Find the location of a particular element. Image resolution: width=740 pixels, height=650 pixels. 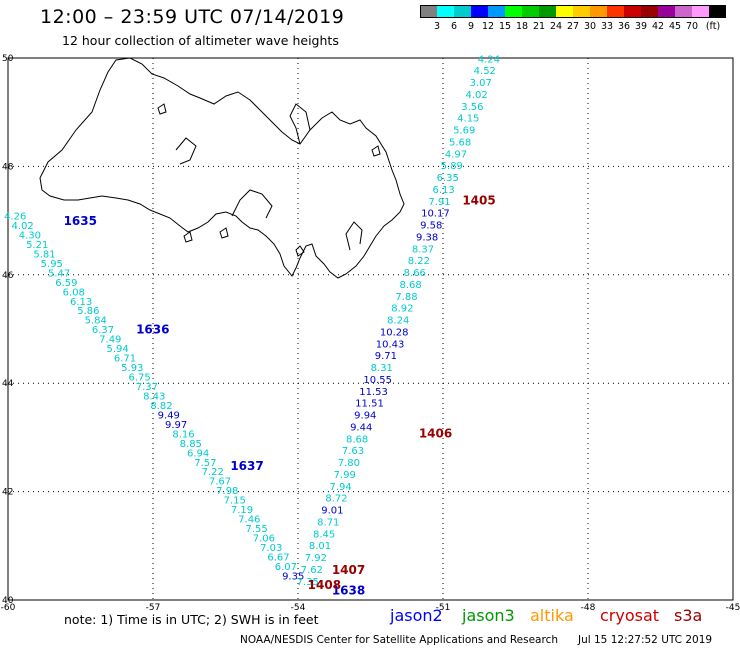

pass-time-label: 1637 is located at coordinates (246, 466).